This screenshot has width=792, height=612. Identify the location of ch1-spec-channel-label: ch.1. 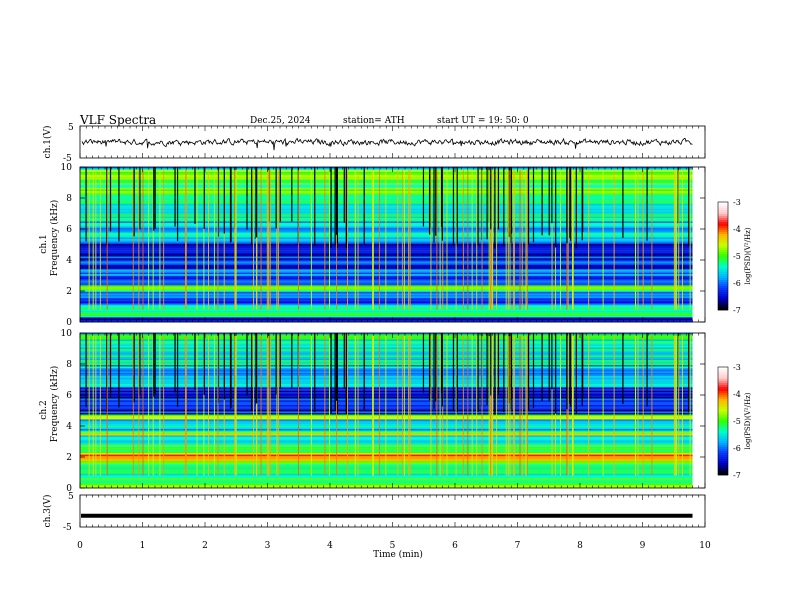
(44, 243).